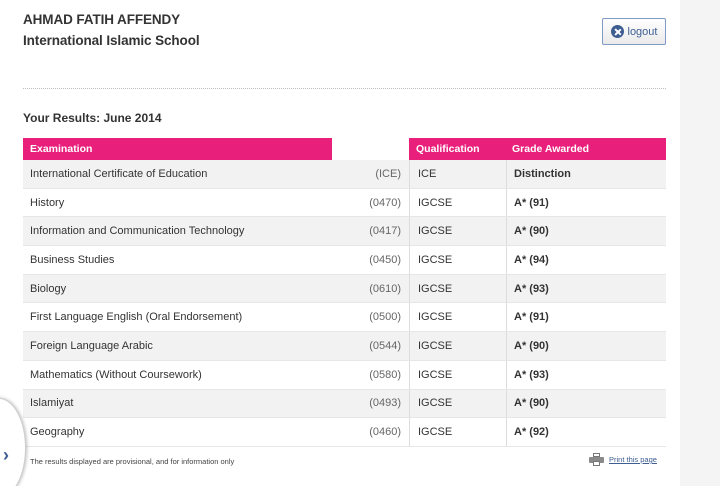 Image resolution: width=720 pixels, height=486 pixels. Describe the element at coordinates (617, 31) in the screenshot. I see `close-circle-icon` at that location.